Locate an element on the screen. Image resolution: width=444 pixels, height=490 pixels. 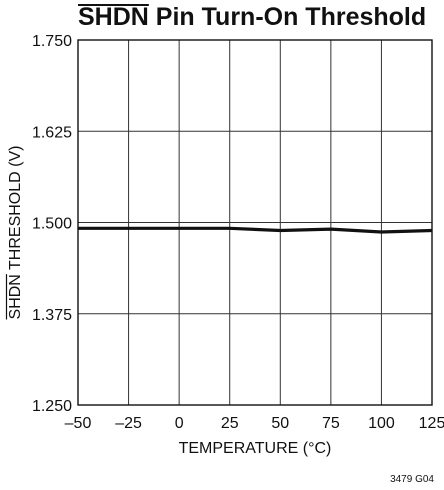
figure-id: 3479 G04 is located at coordinates (412, 479).